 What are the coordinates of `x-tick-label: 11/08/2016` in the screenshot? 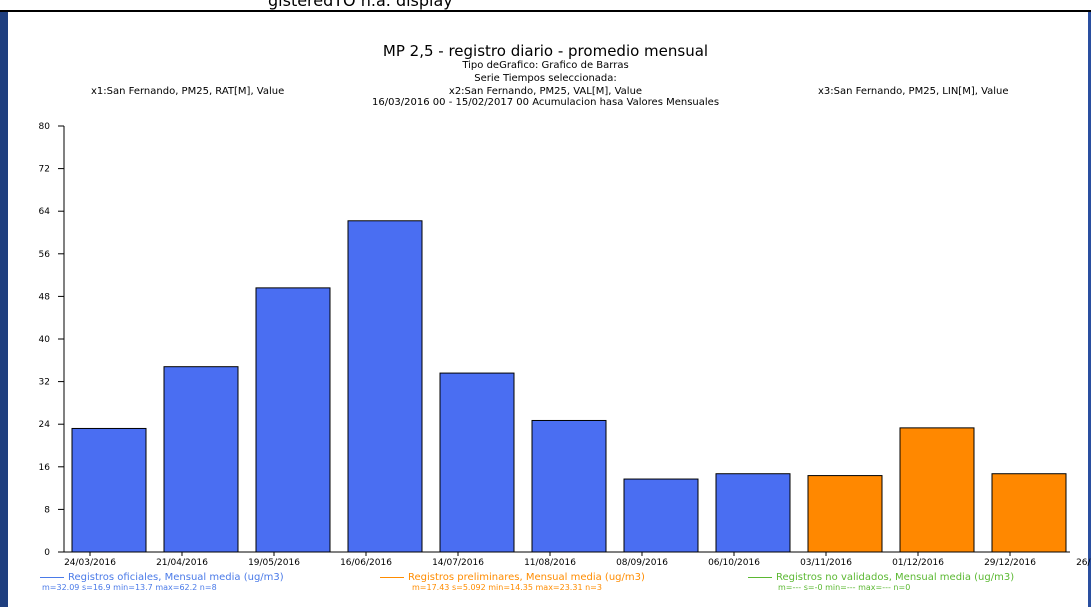 It's located at (550, 563).